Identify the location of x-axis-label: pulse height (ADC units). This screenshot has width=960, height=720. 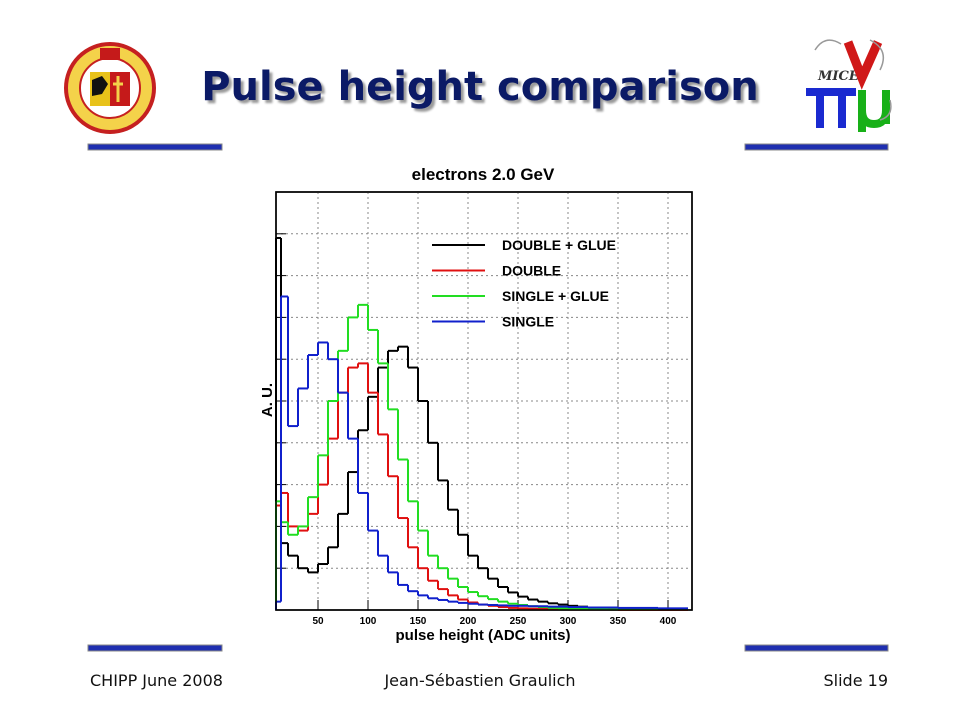
(483, 635).